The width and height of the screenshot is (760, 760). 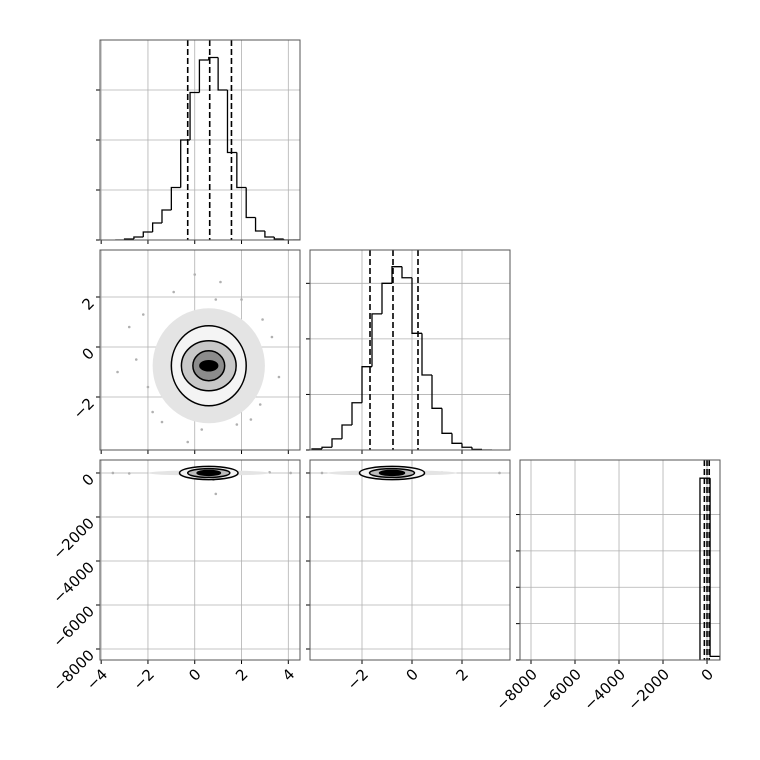 I want to click on x-tick-label: −8000, so click(x=516, y=689).